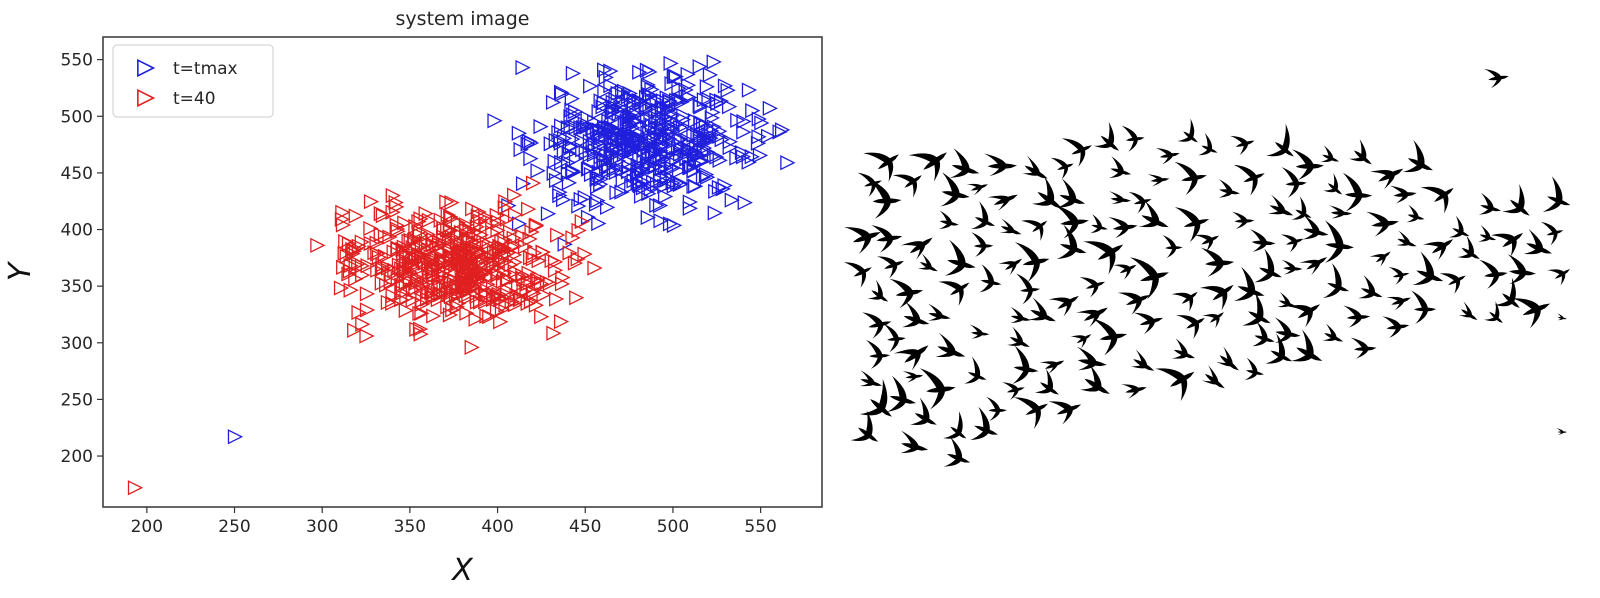 The width and height of the screenshot is (1600, 598). Describe the element at coordinates (585, 527) in the screenshot. I see `x-tick-label: 450` at that location.